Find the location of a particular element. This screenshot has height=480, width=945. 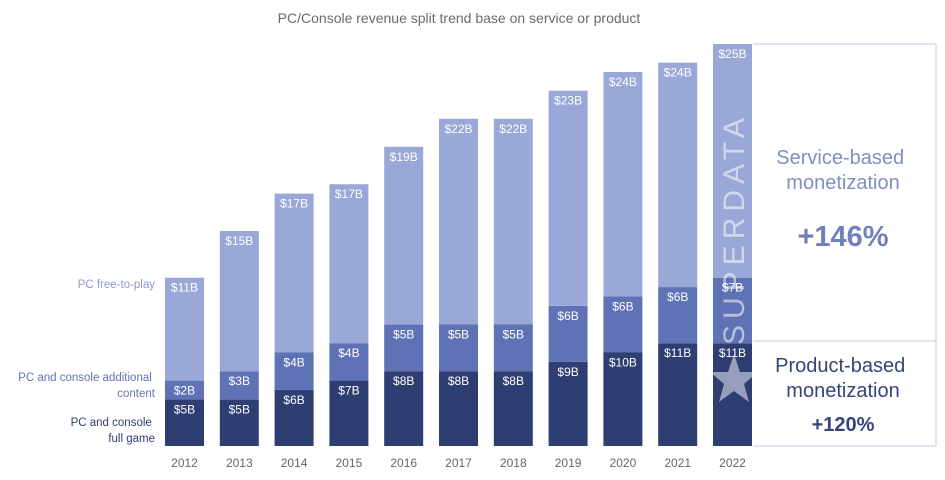

series-label-f2p: PC free-to-play is located at coordinates (117, 285).